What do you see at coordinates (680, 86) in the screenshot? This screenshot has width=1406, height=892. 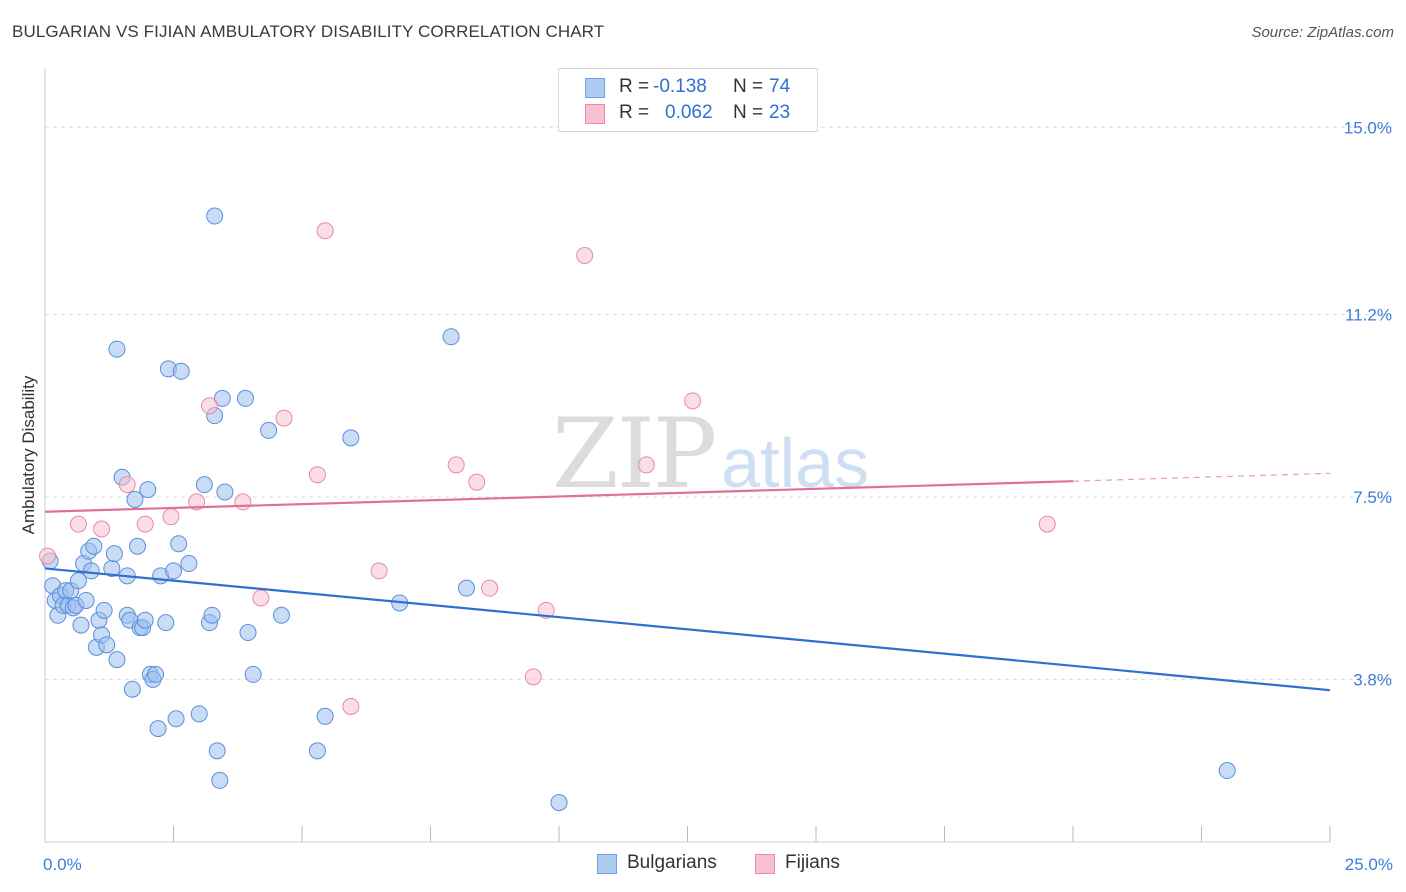 I see `legend-r-value: -0.138` at bounding box center [680, 86].